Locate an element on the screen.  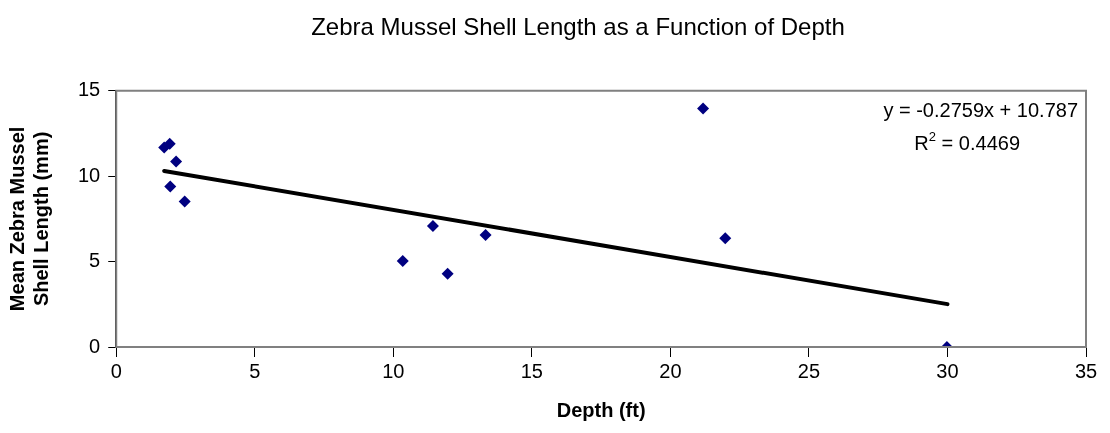
x-tick-label: 10 is located at coordinates (393, 370).